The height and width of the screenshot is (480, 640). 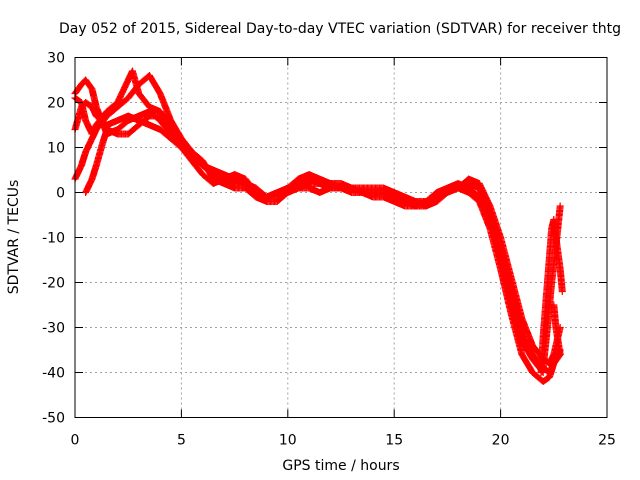 I want to click on y-tick-label: -10, so click(x=53, y=239).